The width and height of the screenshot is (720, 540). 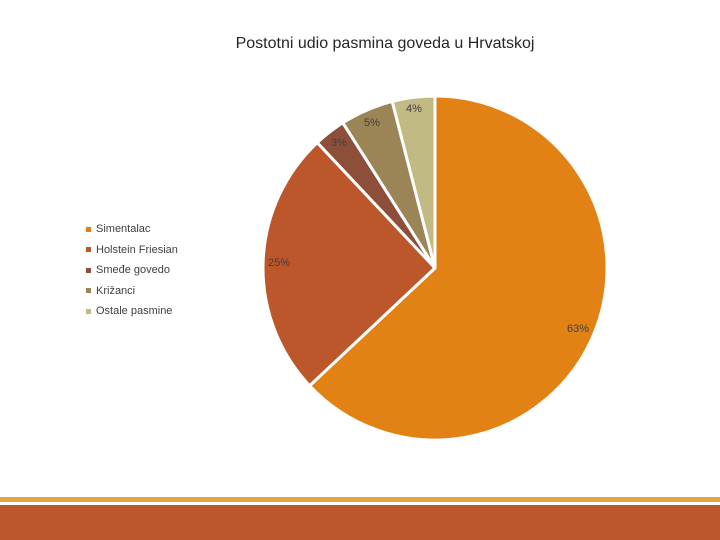 I want to click on legend-label: Holstein Friesian, so click(x=137, y=249).